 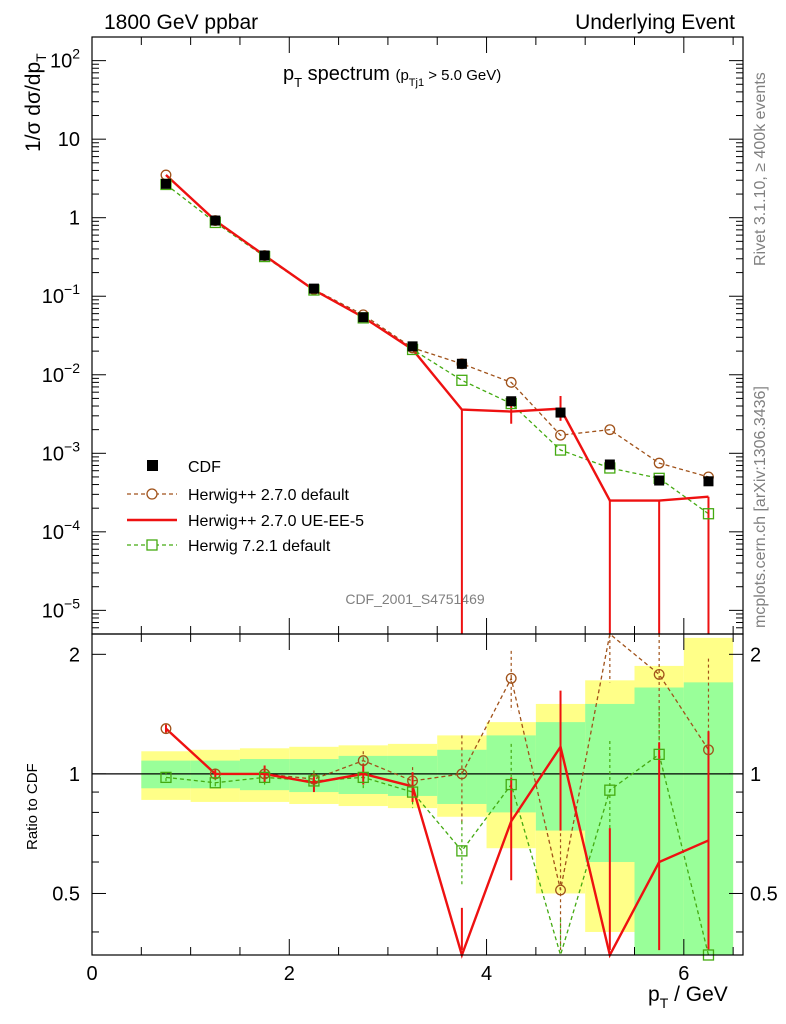 What do you see at coordinates (289, 974) in the screenshot?
I see `x-tick-label: 2` at bounding box center [289, 974].